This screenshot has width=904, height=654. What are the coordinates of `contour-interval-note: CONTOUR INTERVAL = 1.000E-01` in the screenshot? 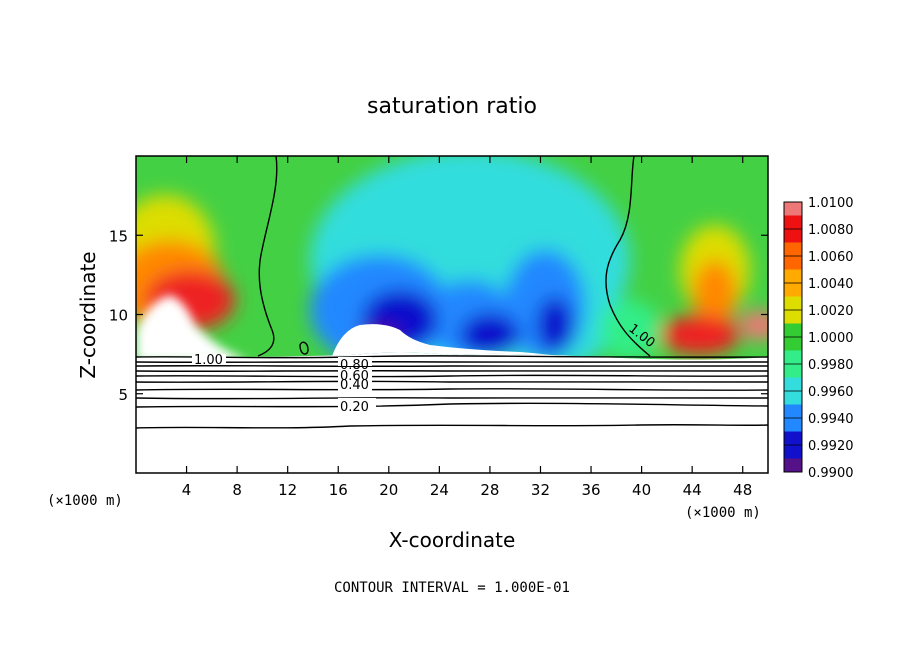 It's located at (452, 588).